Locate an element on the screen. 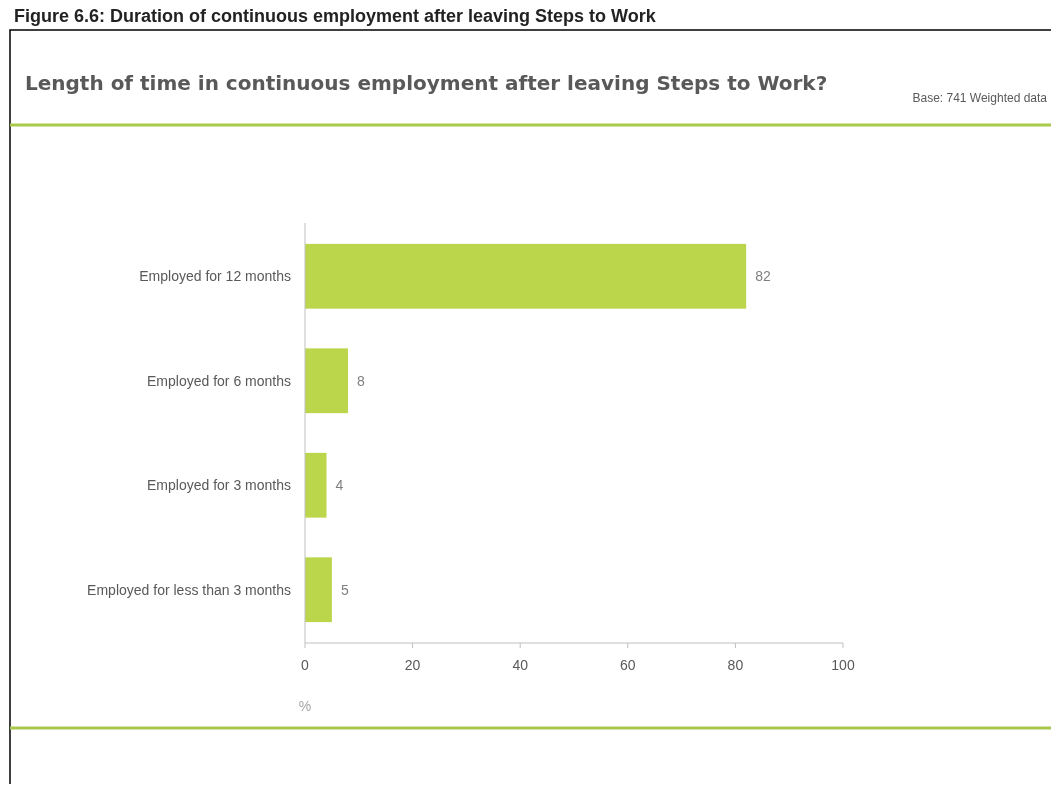 The image size is (1059, 792). x-axis-title: % is located at coordinates (305, 706).